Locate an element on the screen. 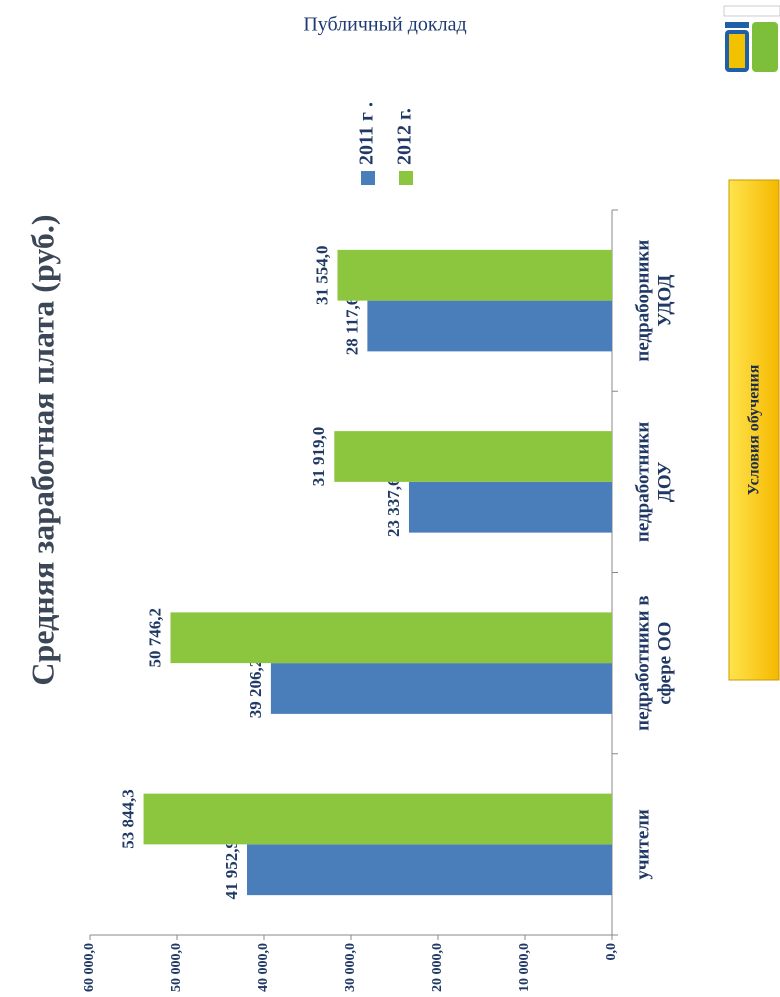  button-label: Условия обучения is located at coordinates (754, 429).